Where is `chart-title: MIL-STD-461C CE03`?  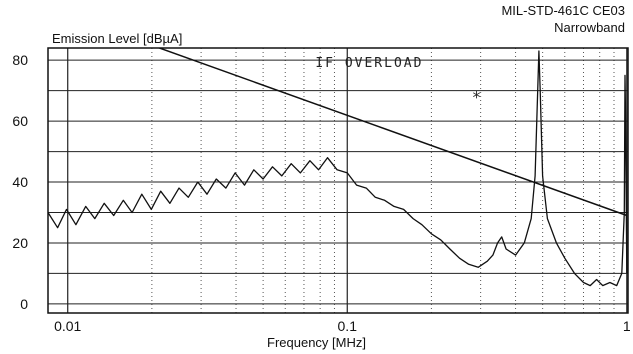
chart-title: MIL-STD-461C CE03 is located at coordinates (563, 10).